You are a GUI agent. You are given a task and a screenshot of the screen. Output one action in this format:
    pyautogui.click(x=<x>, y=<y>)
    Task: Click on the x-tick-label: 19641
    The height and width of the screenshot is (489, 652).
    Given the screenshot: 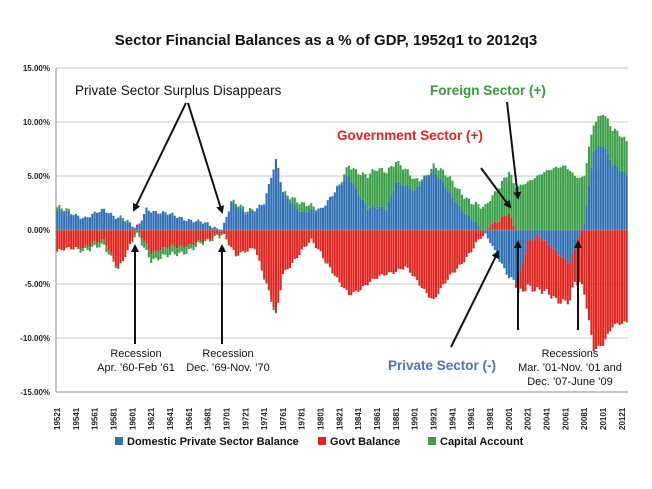 What is the action you would take?
    pyautogui.click(x=170, y=418)
    